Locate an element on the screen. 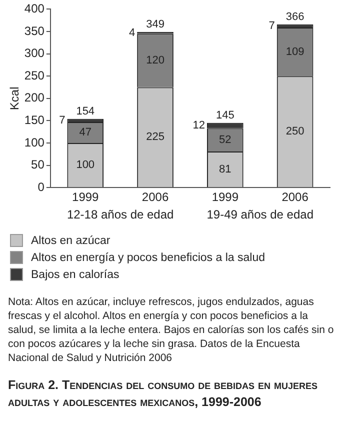  data-label: 225 is located at coordinates (155, 137).